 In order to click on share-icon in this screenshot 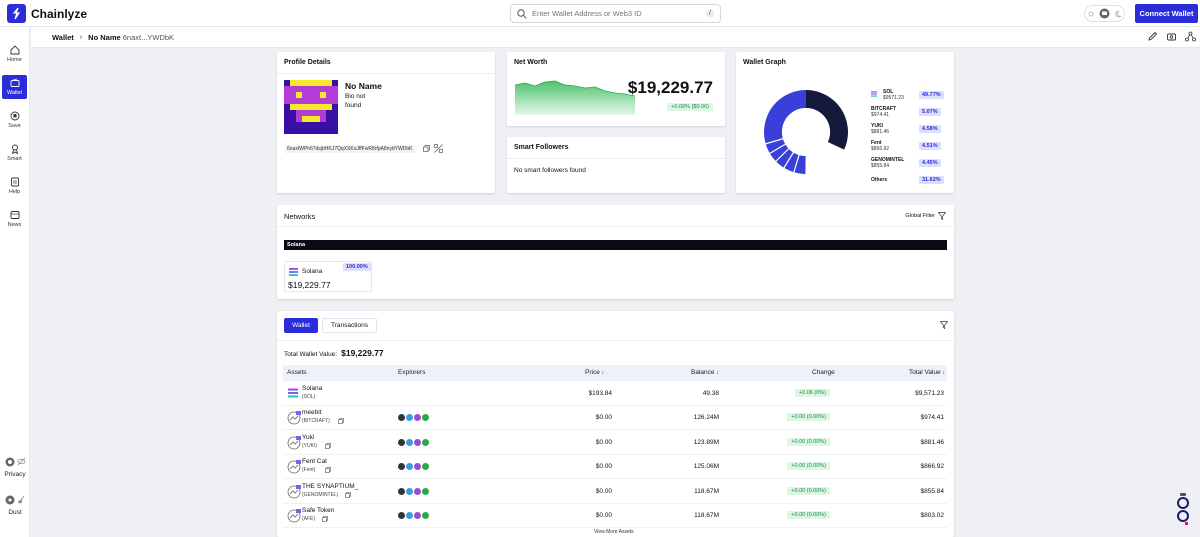, I will do `click(1190, 36)`.